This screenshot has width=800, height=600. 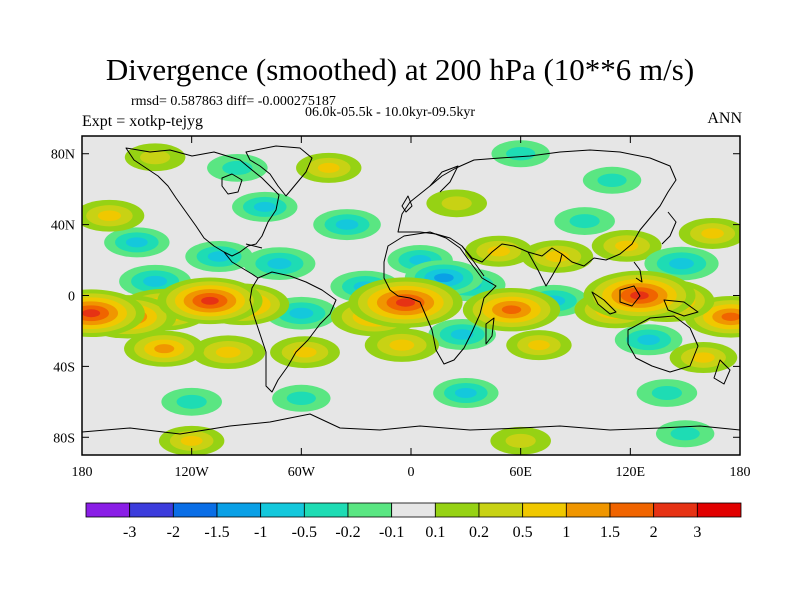 What do you see at coordinates (722, 372) in the screenshot?
I see `coastline-new-zealand` at bounding box center [722, 372].